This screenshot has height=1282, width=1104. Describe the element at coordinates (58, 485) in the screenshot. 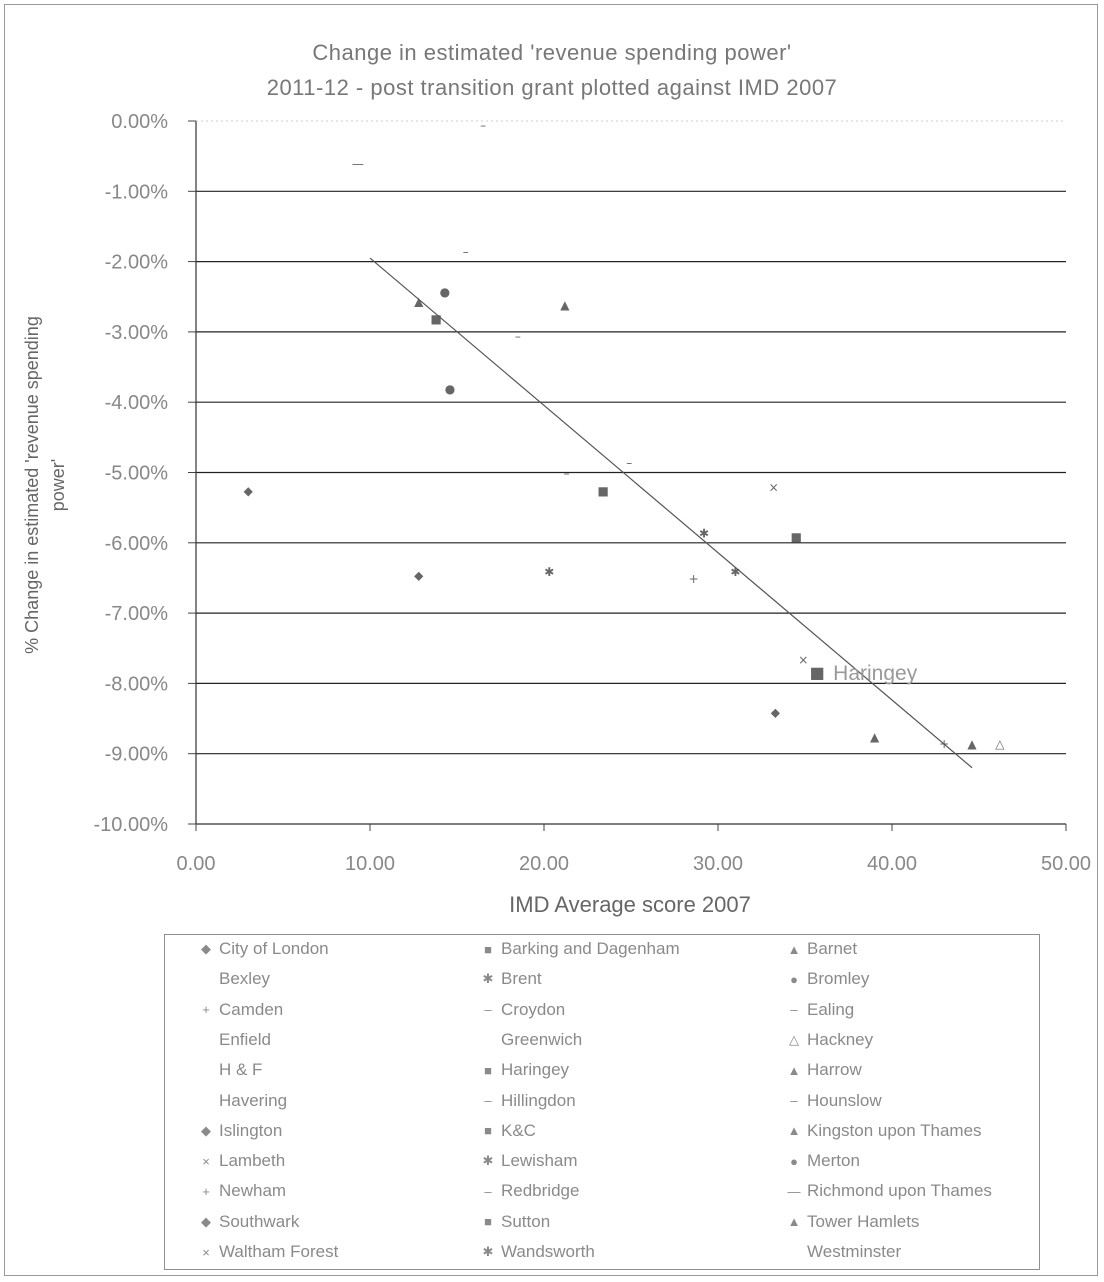

I see `y-axis-label-line-2: power'` at that location.